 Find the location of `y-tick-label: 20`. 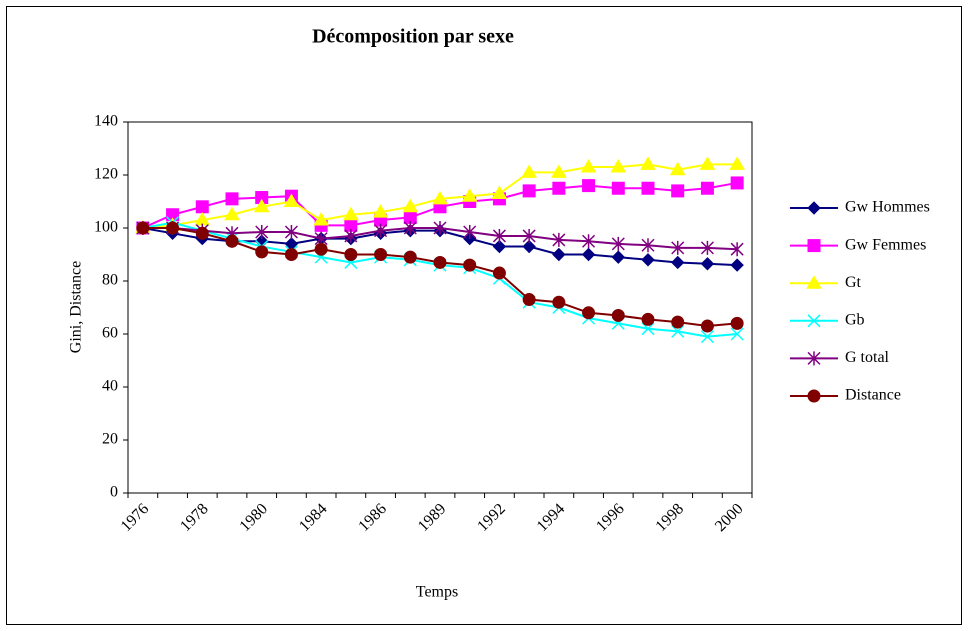

y-tick-label: 20 is located at coordinates (110, 439).